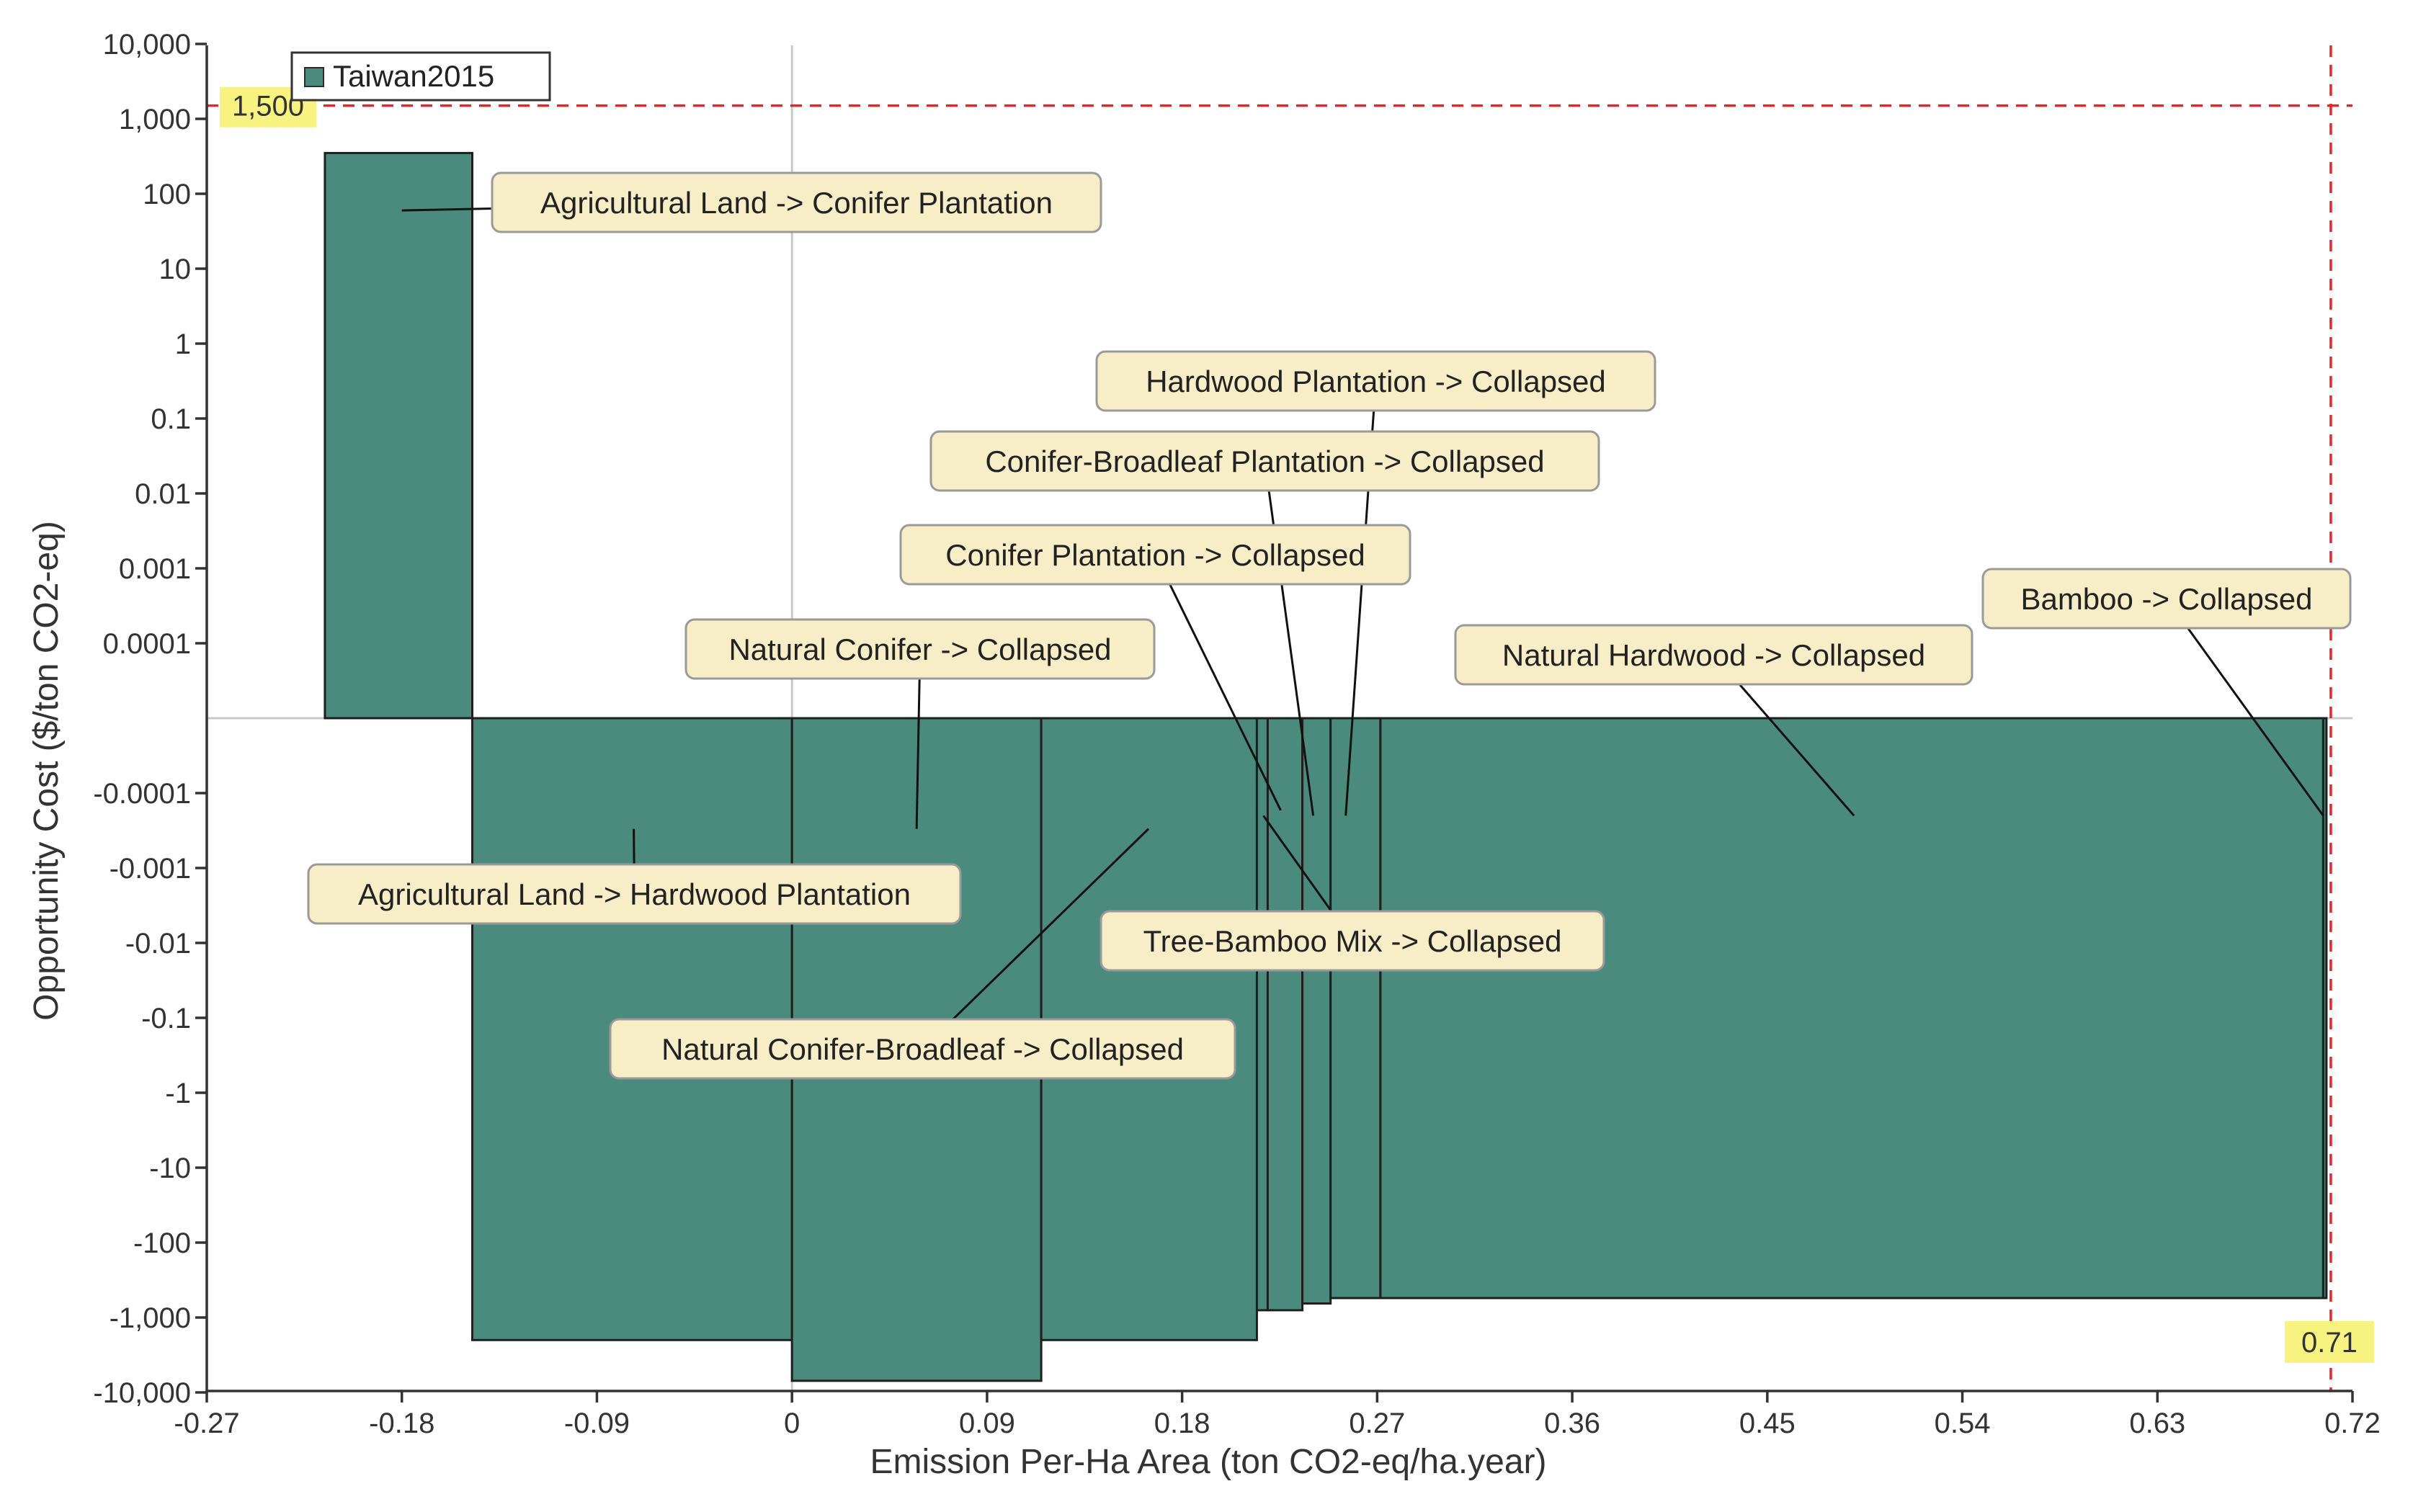 This screenshot has height=1512, width=2413. I want to click on y-tick-label: -10, so click(170, 1168).